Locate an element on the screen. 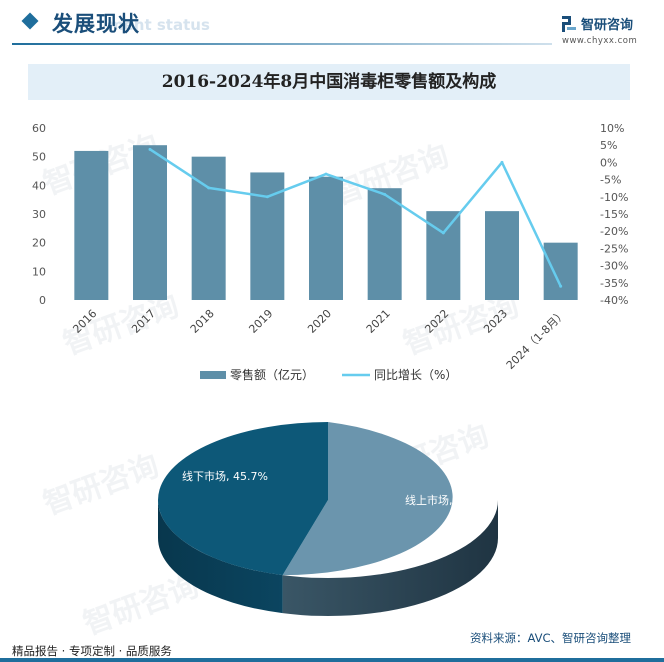  brand-name: 智研咨询 is located at coordinates (607, 25).